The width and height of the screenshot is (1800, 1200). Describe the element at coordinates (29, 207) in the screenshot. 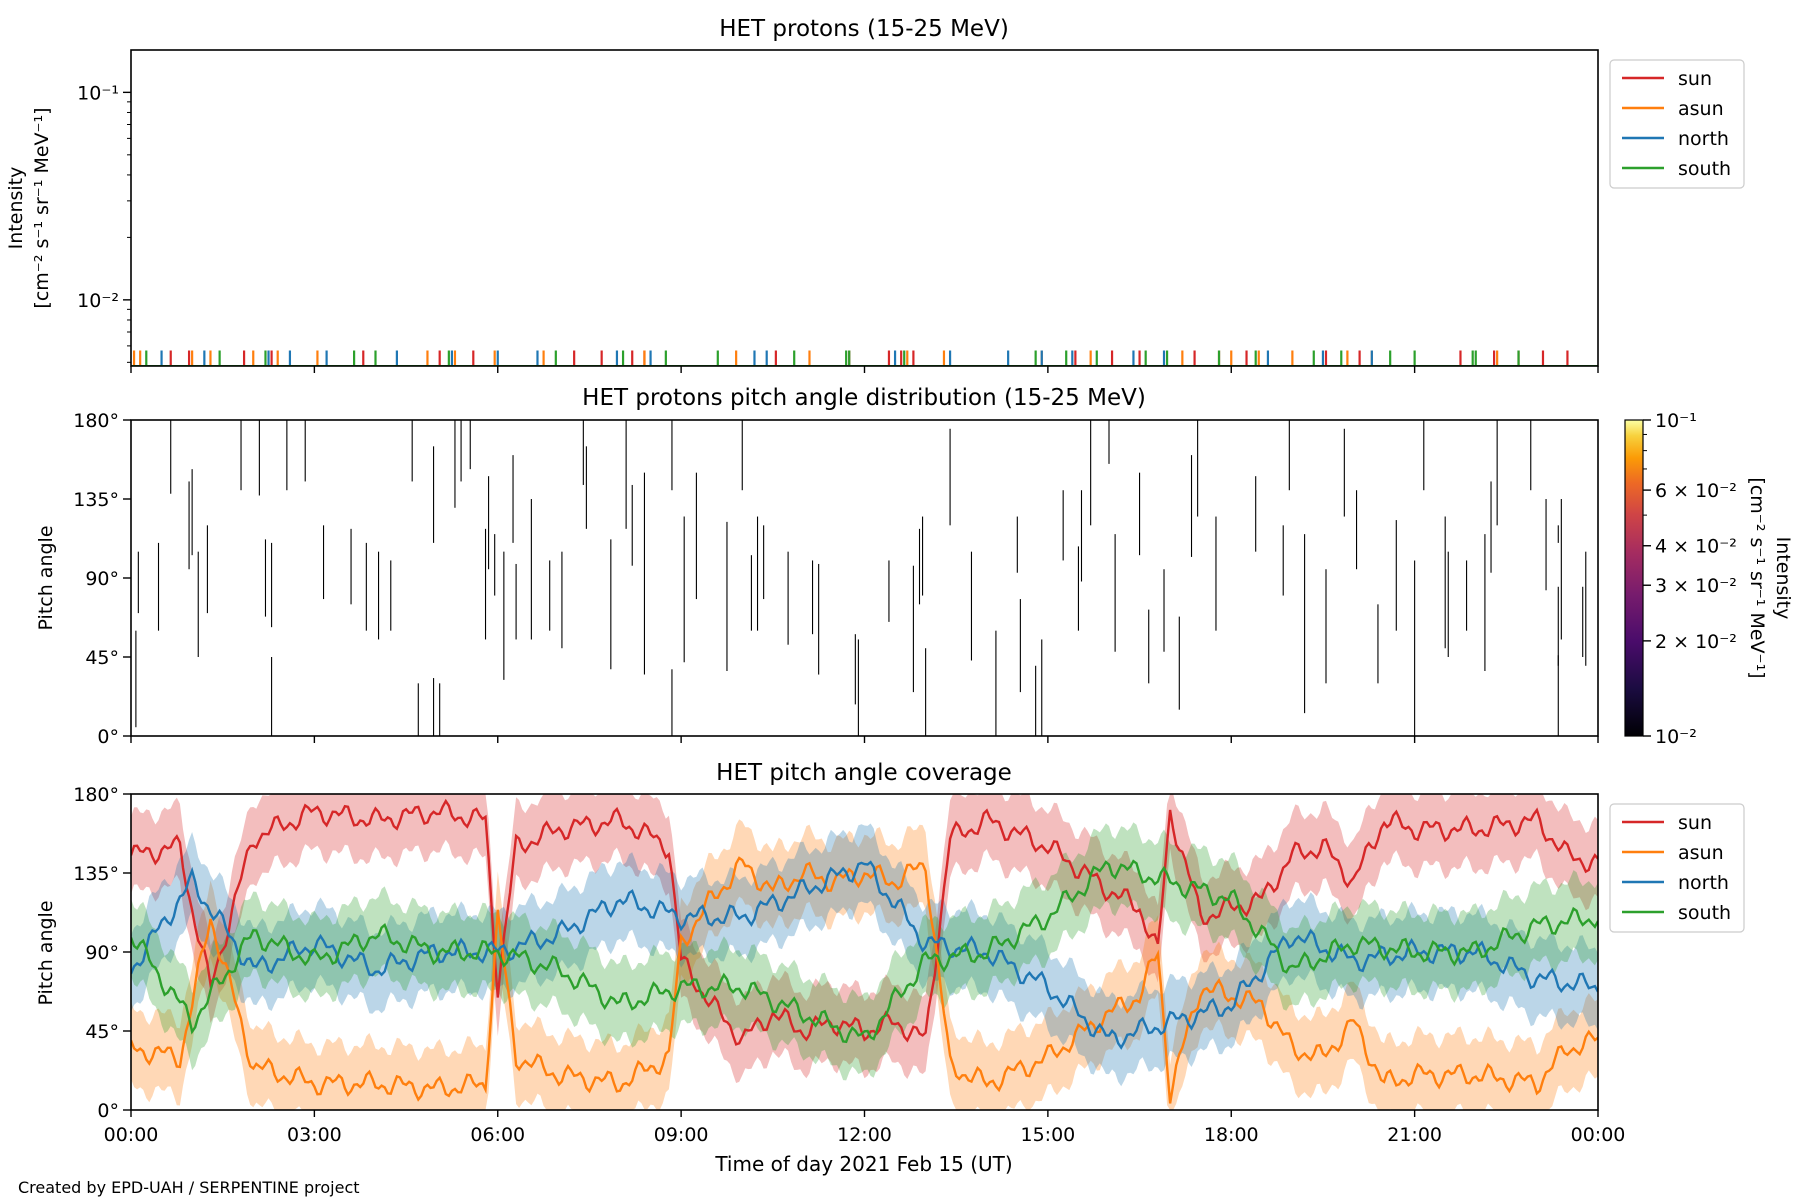

I see `panel1-ylabel: Intensity [cm⁻² s⁻¹ sr⁻¹ MeV⁻¹]` at that location.